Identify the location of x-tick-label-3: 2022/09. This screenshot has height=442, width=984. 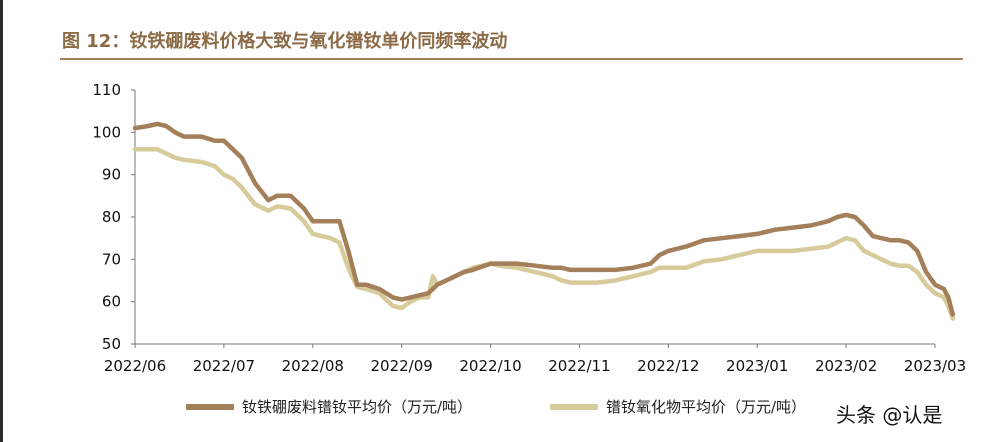
(402, 366).